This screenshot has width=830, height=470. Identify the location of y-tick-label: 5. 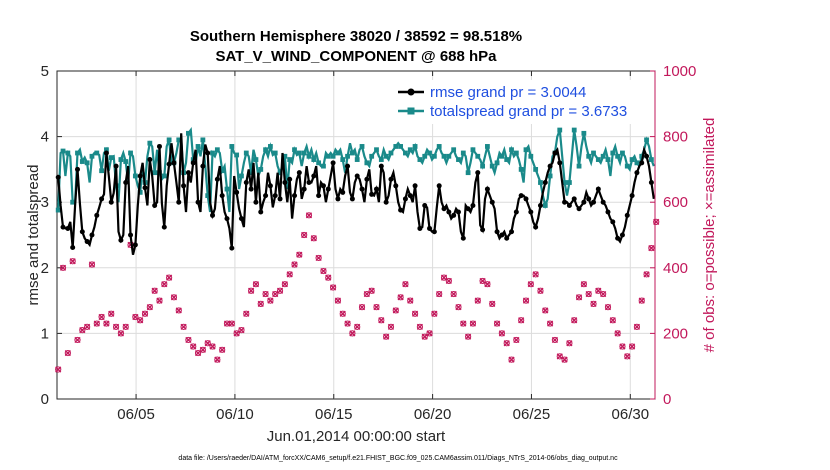
(45, 71).